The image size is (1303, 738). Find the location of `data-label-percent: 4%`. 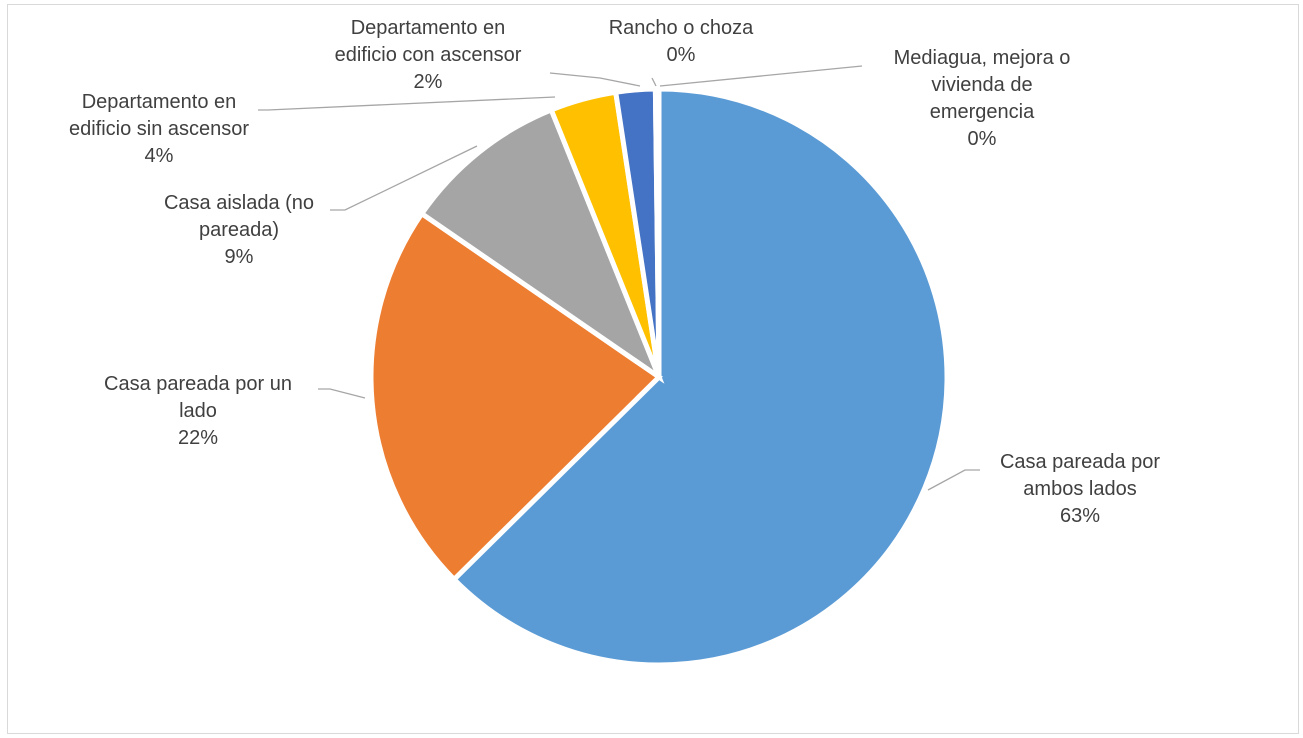

data-label-percent: 4% is located at coordinates (159, 156).